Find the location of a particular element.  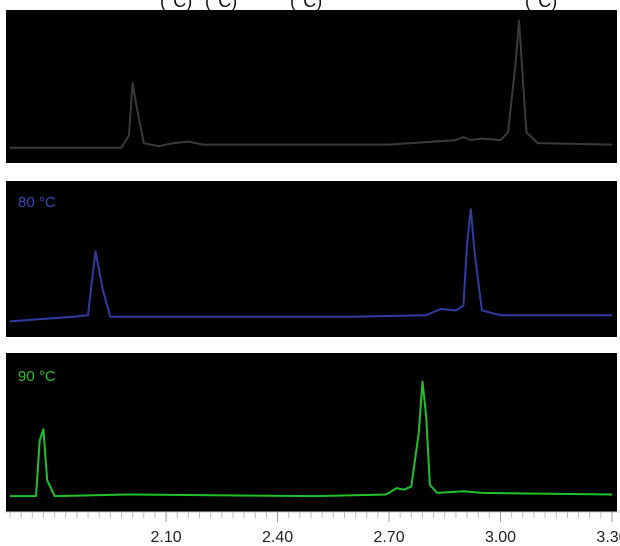

panel-label-80c: 80 °C is located at coordinates (37, 202).